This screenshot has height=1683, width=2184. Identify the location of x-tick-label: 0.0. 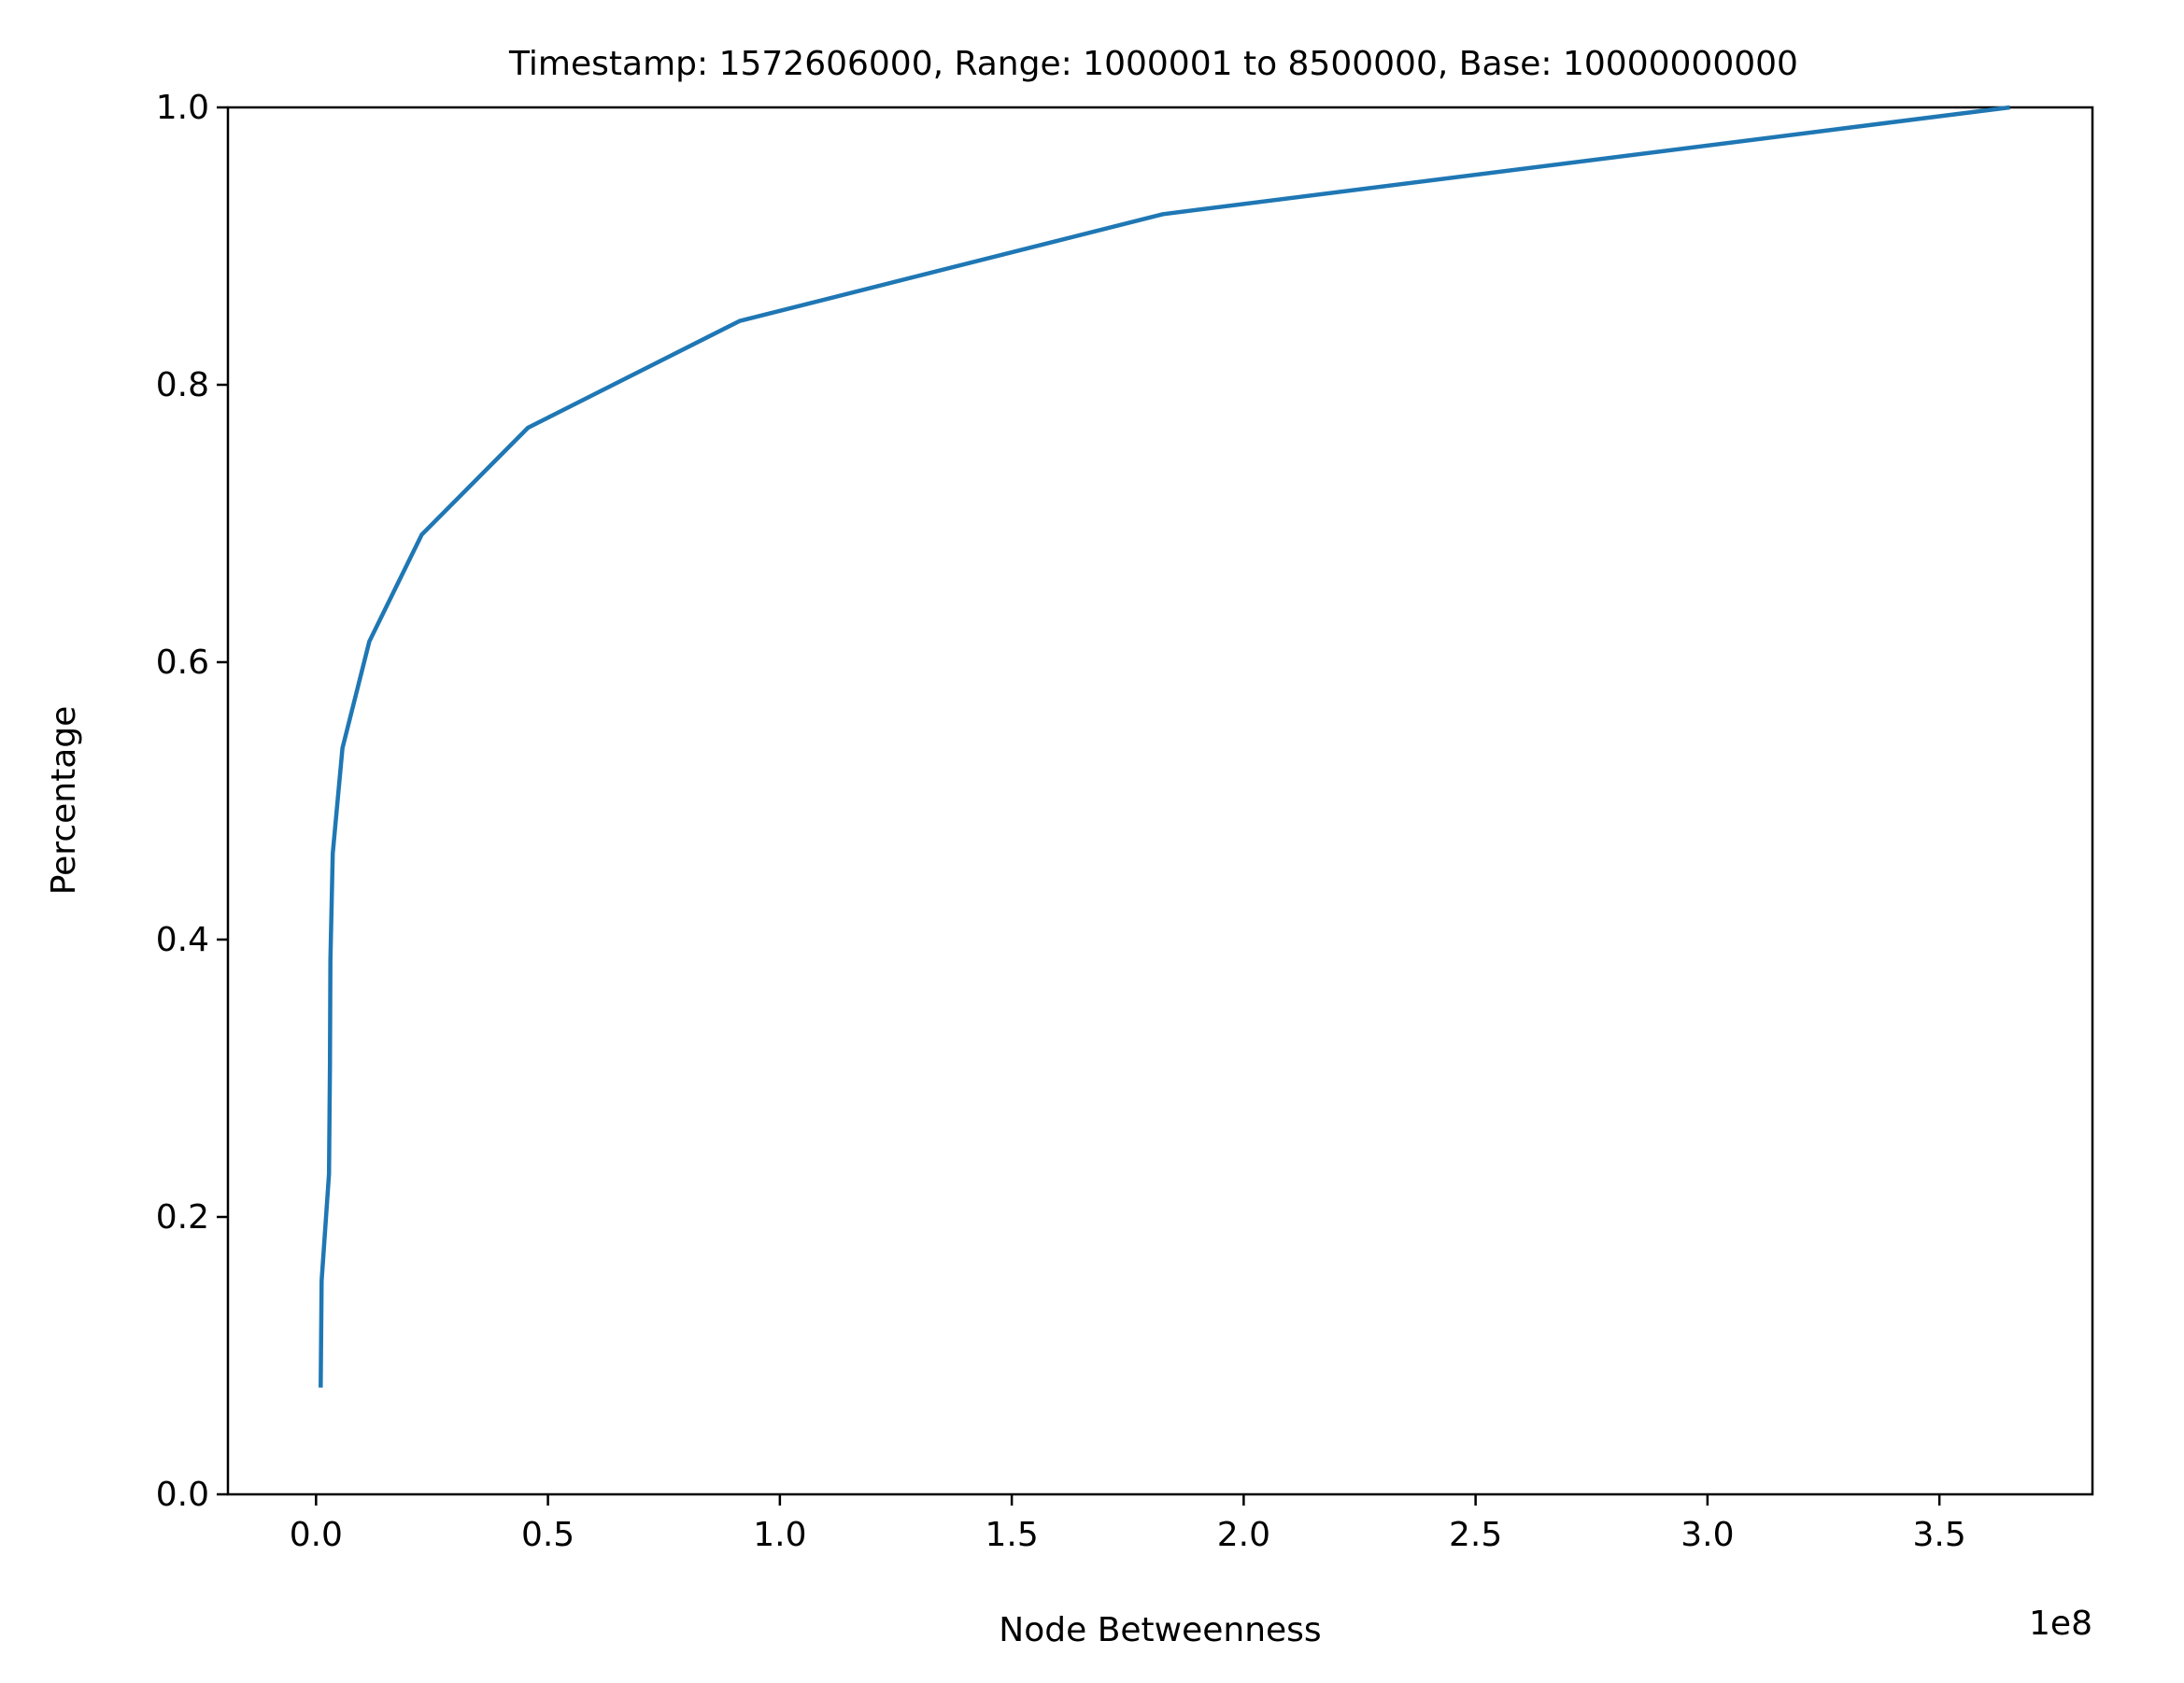
(316, 1535).